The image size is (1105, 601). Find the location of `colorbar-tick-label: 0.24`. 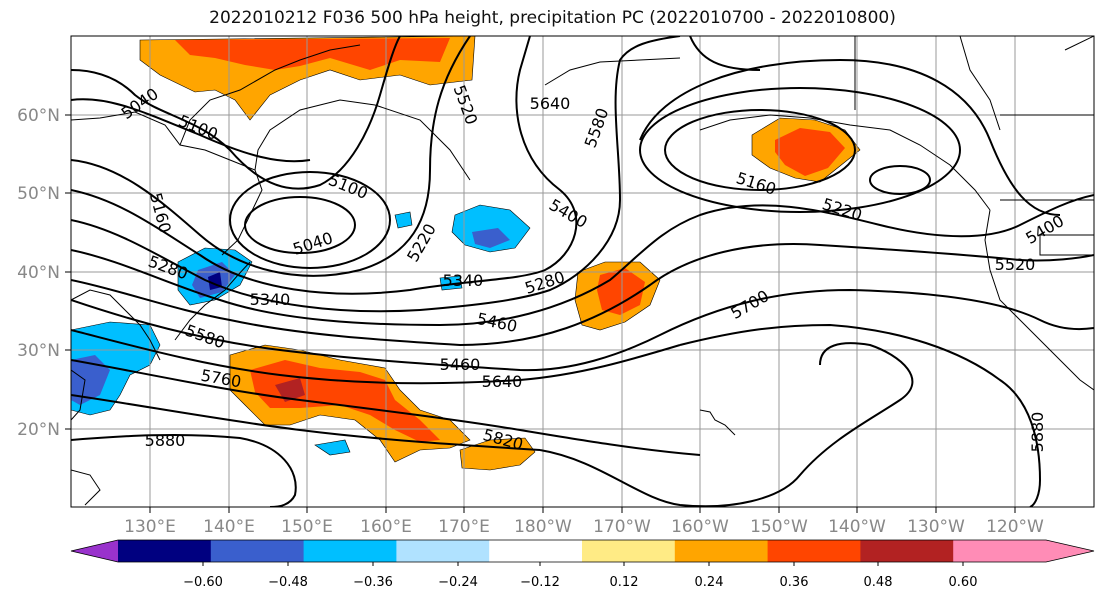

colorbar-tick-label: 0.24 is located at coordinates (709, 582).